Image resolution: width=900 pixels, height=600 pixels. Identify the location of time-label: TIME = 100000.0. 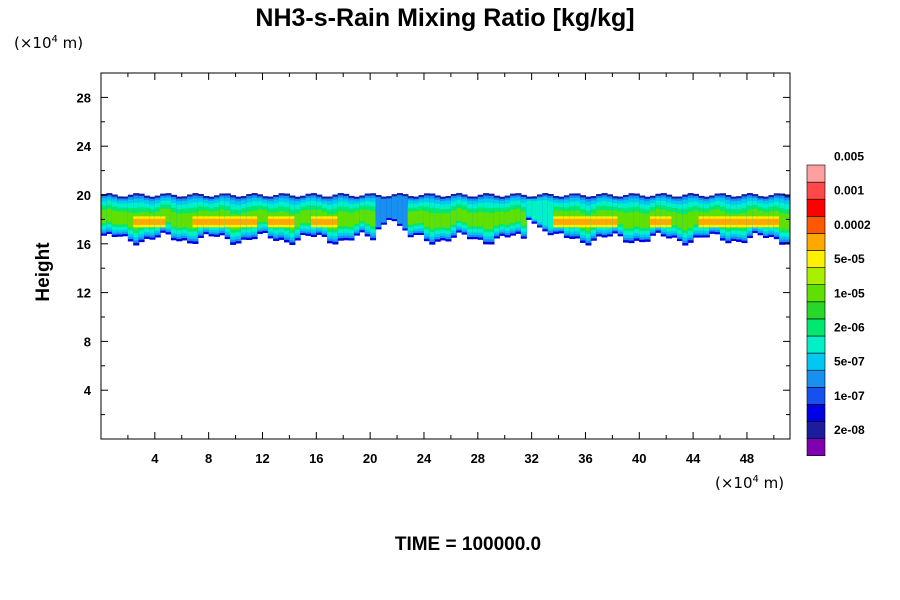
(468, 544).